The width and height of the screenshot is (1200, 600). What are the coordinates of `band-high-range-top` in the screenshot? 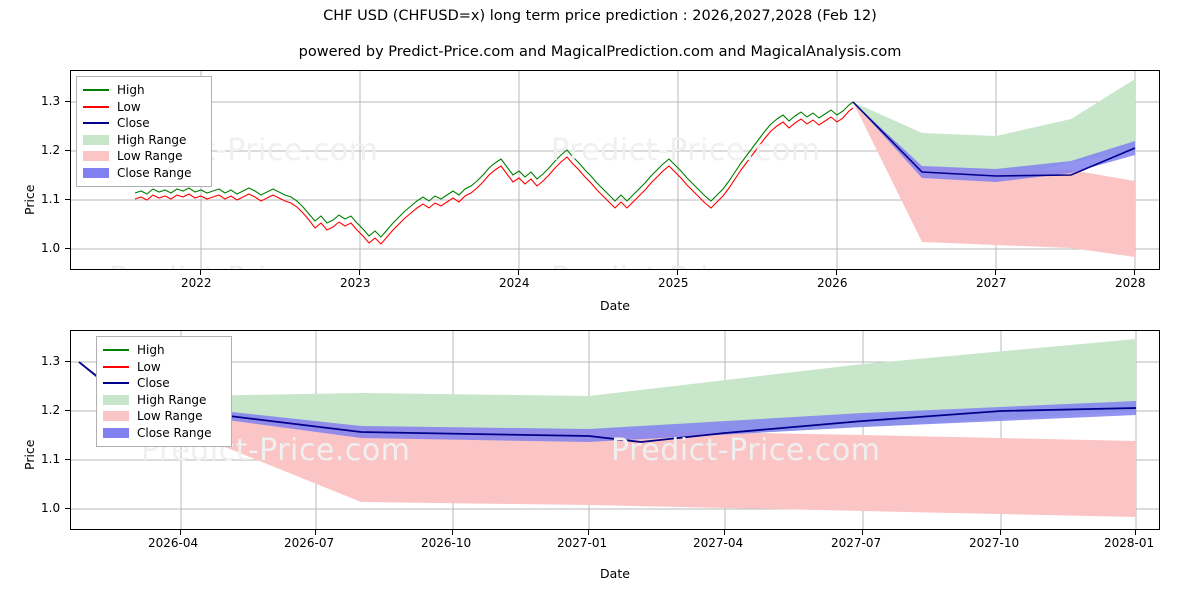 It's located at (994, 130).